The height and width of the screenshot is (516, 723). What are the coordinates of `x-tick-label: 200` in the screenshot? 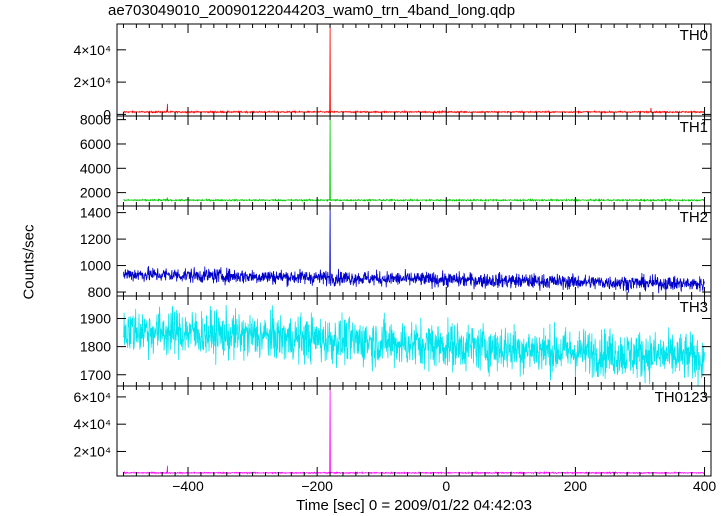 It's located at (576, 486).